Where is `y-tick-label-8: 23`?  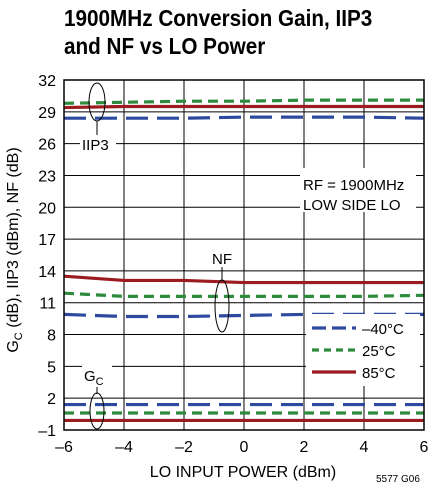 y-tick-label-8: 23 is located at coordinates (47, 176).